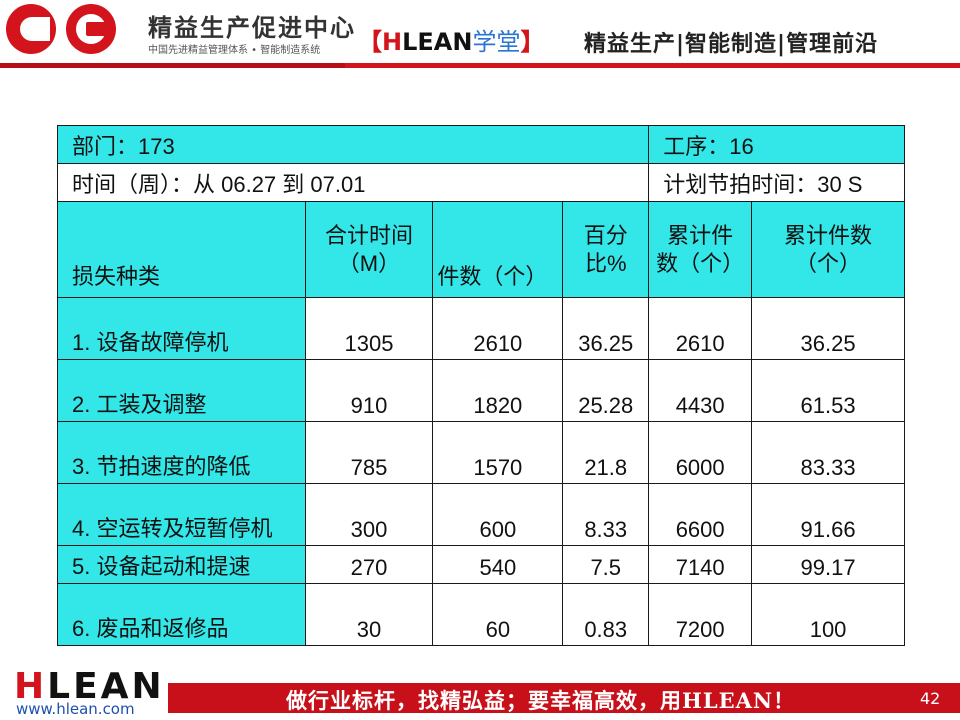 Image resolution: width=960 pixels, height=720 pixels. Describe the element at coordinates (369, 614) in the screenshot. I see `time-cell: 30` at that location.